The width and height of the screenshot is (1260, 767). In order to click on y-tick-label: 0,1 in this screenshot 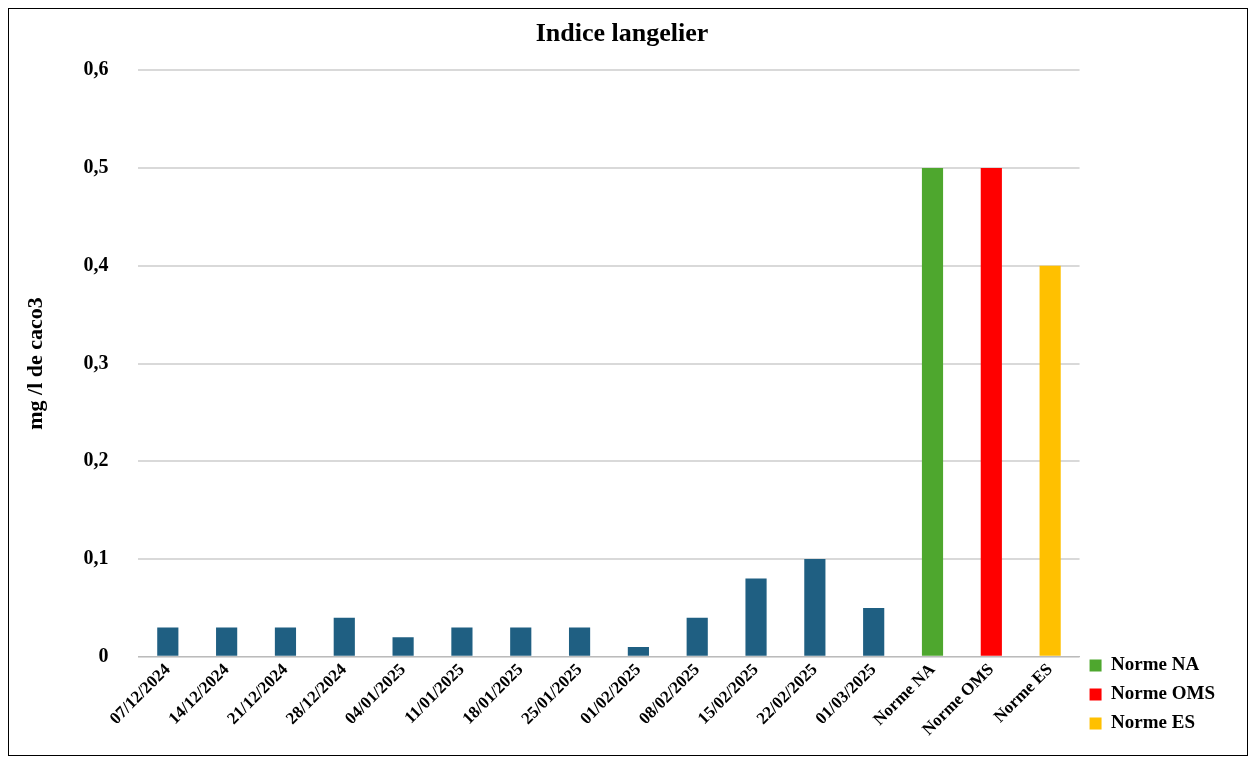, I will do `click(96, 557)`.